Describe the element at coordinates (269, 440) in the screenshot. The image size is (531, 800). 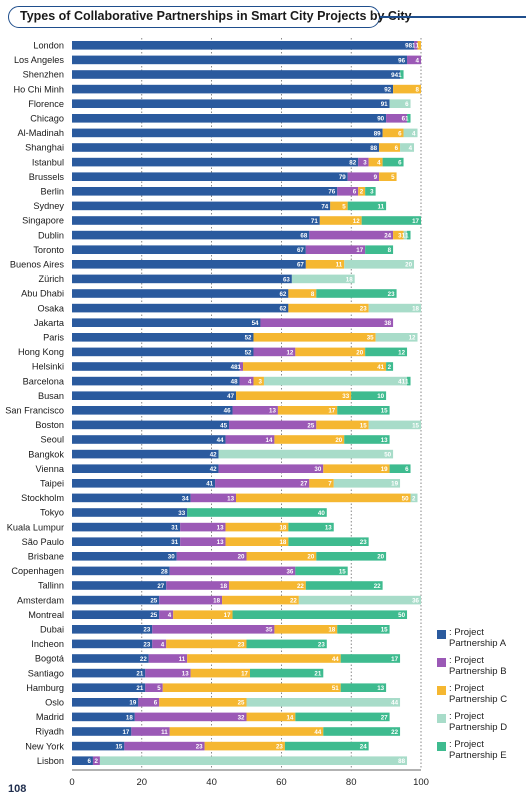
I see `data-label: 14` at that location.